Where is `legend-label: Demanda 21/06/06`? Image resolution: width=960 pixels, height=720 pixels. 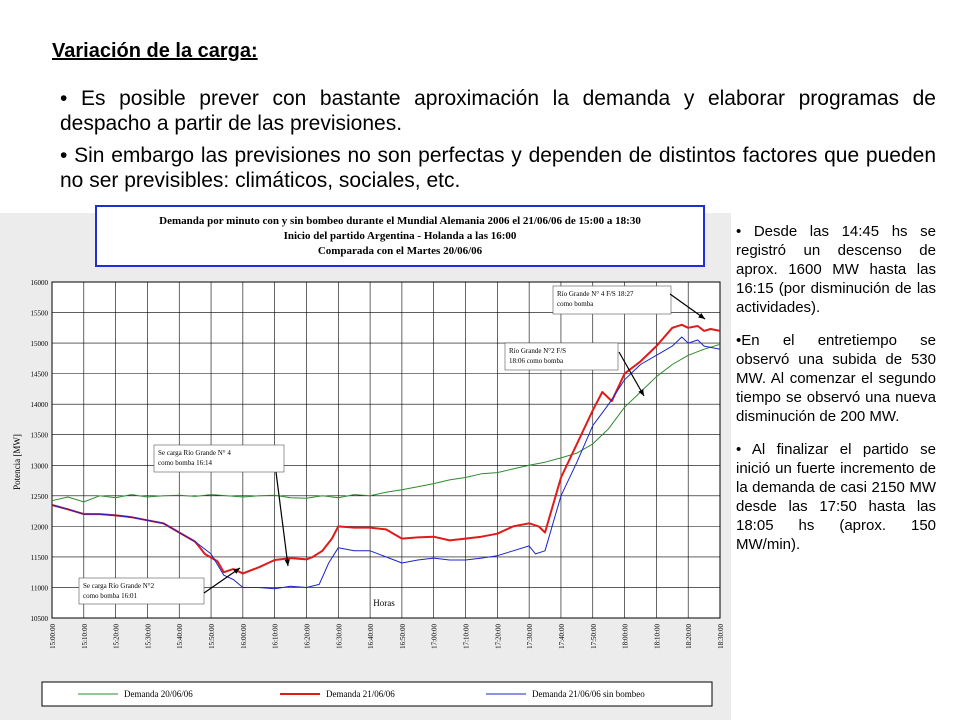
legend-label: Demanda 21/06/06 is located at coordinates (360, 694).